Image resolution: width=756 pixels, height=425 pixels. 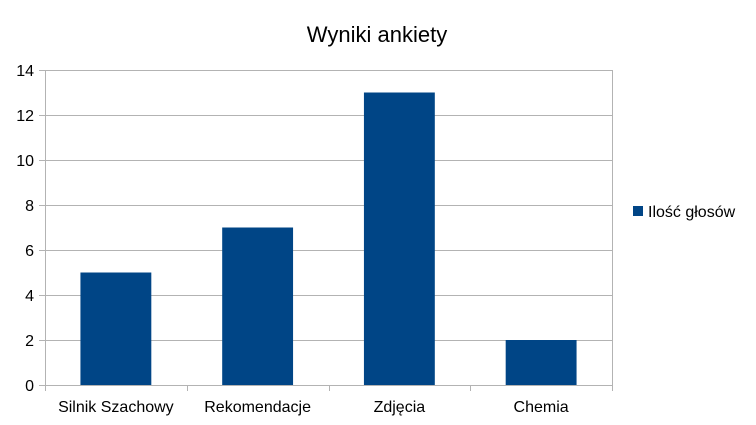 What do you see at coordinates (25, 116) in the screenshot?
I see `y-tick-label: 12` at bounding box center [25, 116].